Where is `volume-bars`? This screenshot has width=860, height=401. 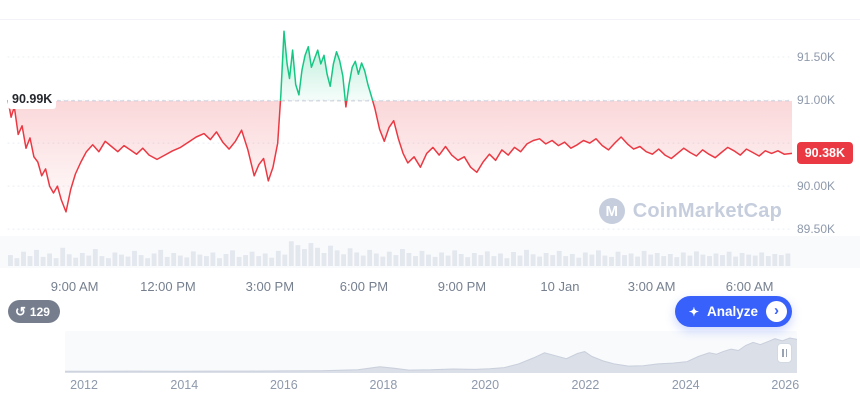
volume-bars is located at coordinates (399, 253).